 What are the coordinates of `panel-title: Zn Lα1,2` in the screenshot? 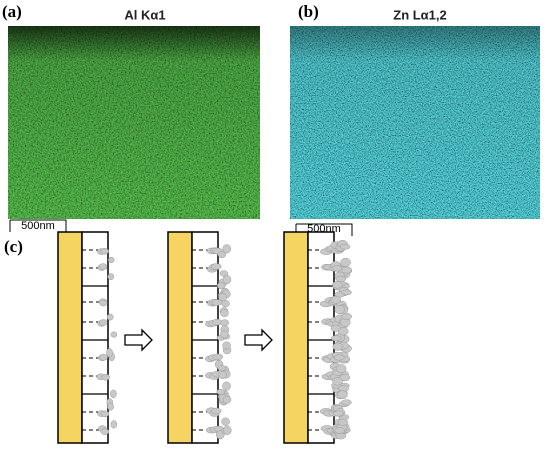 It's located at (420, 14).